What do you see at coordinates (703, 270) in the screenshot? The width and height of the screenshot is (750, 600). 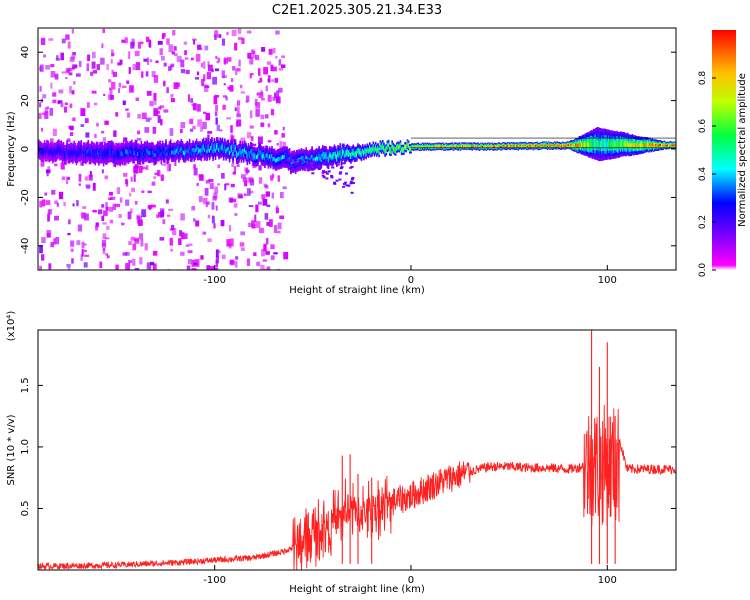 I see `colorbar-tick-label: 0.0` at bounding box center [703, 270].